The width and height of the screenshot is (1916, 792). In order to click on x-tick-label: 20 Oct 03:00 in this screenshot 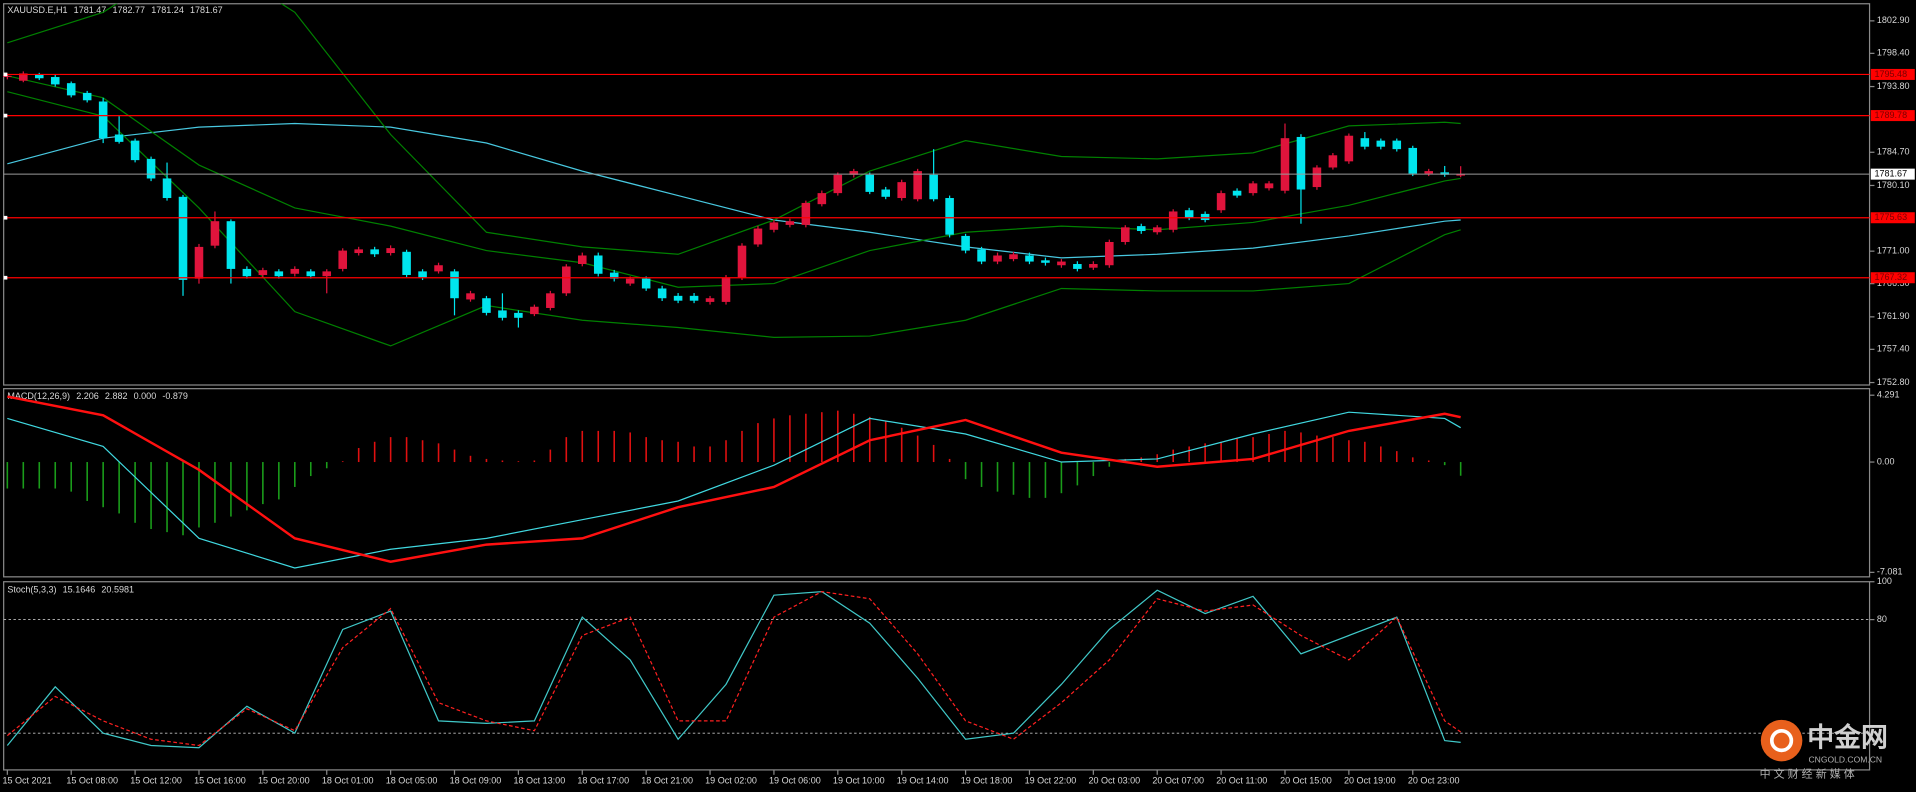, I will do `click(1114, 780)`.